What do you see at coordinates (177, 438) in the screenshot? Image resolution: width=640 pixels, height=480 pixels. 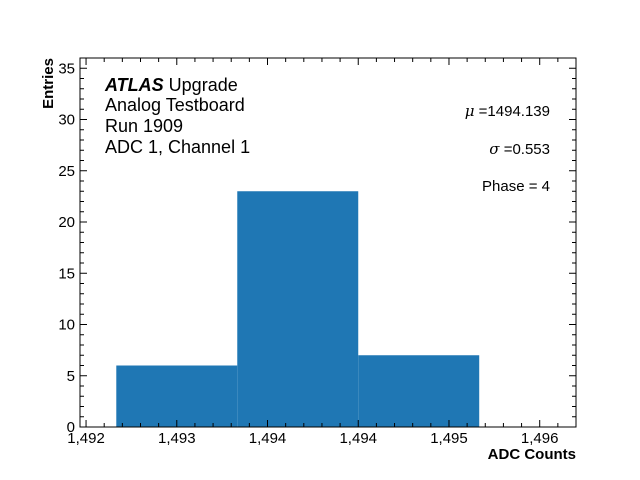 I see `x-tick-label: 1,493` at bounding box center [177, 438].